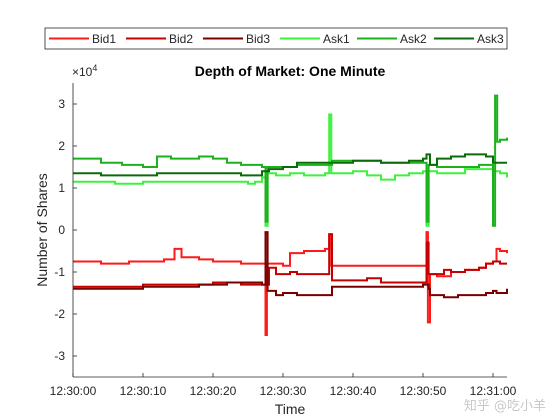 This screenshot has height=420, width=560. Describe the element at coordinates (469, 39) in the screenshot. I see `legend-entry-ask3: Ask3` at that location.